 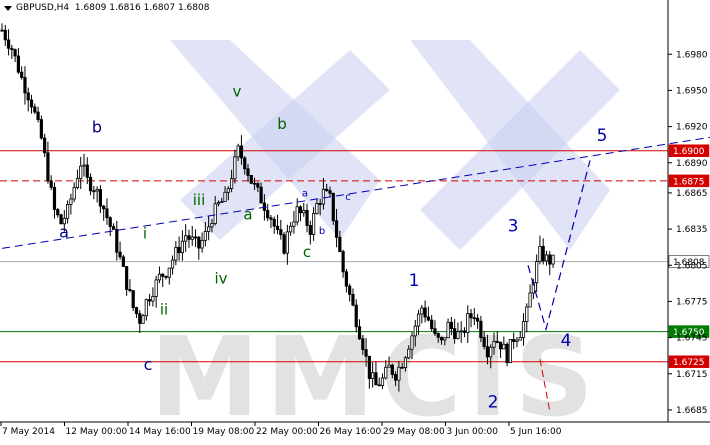 What do you see at coordinates (285, 145) in the screenshot?
I see `watermark-chevron-shape` at bounding box center [285, 145].